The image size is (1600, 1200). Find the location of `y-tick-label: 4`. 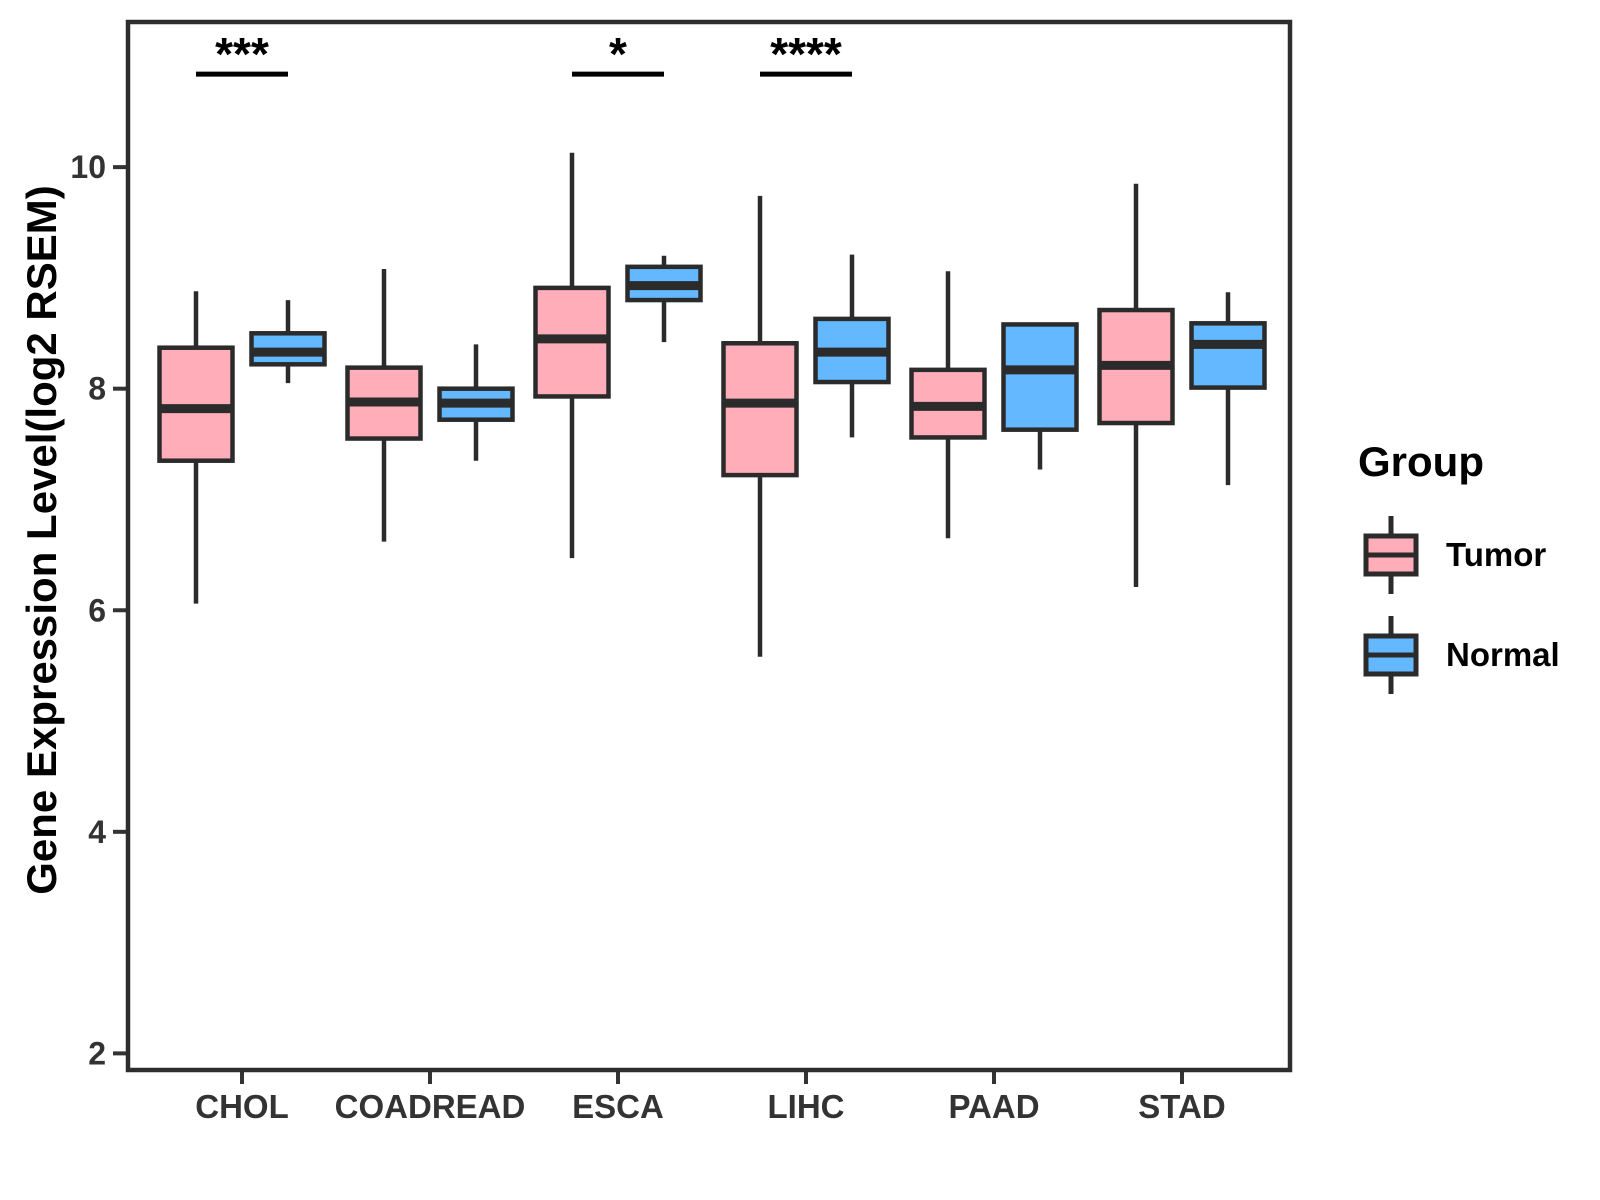

y-tick-label: 4 is located at coordinates (97, 832).